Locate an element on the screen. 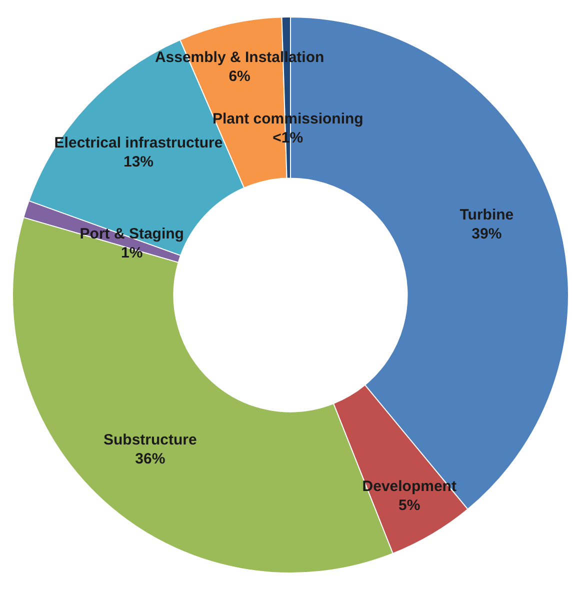 This screenshot has width=581, height=590. slice-label: Substructure is located at coordinates (150, 439).